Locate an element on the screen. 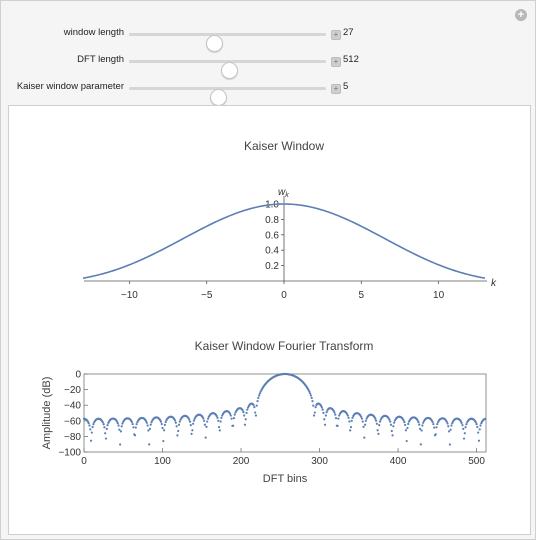 This screenshot has height=540, width=536. chart2-y-tick-label: −80 is located at coordinates (72, 437).